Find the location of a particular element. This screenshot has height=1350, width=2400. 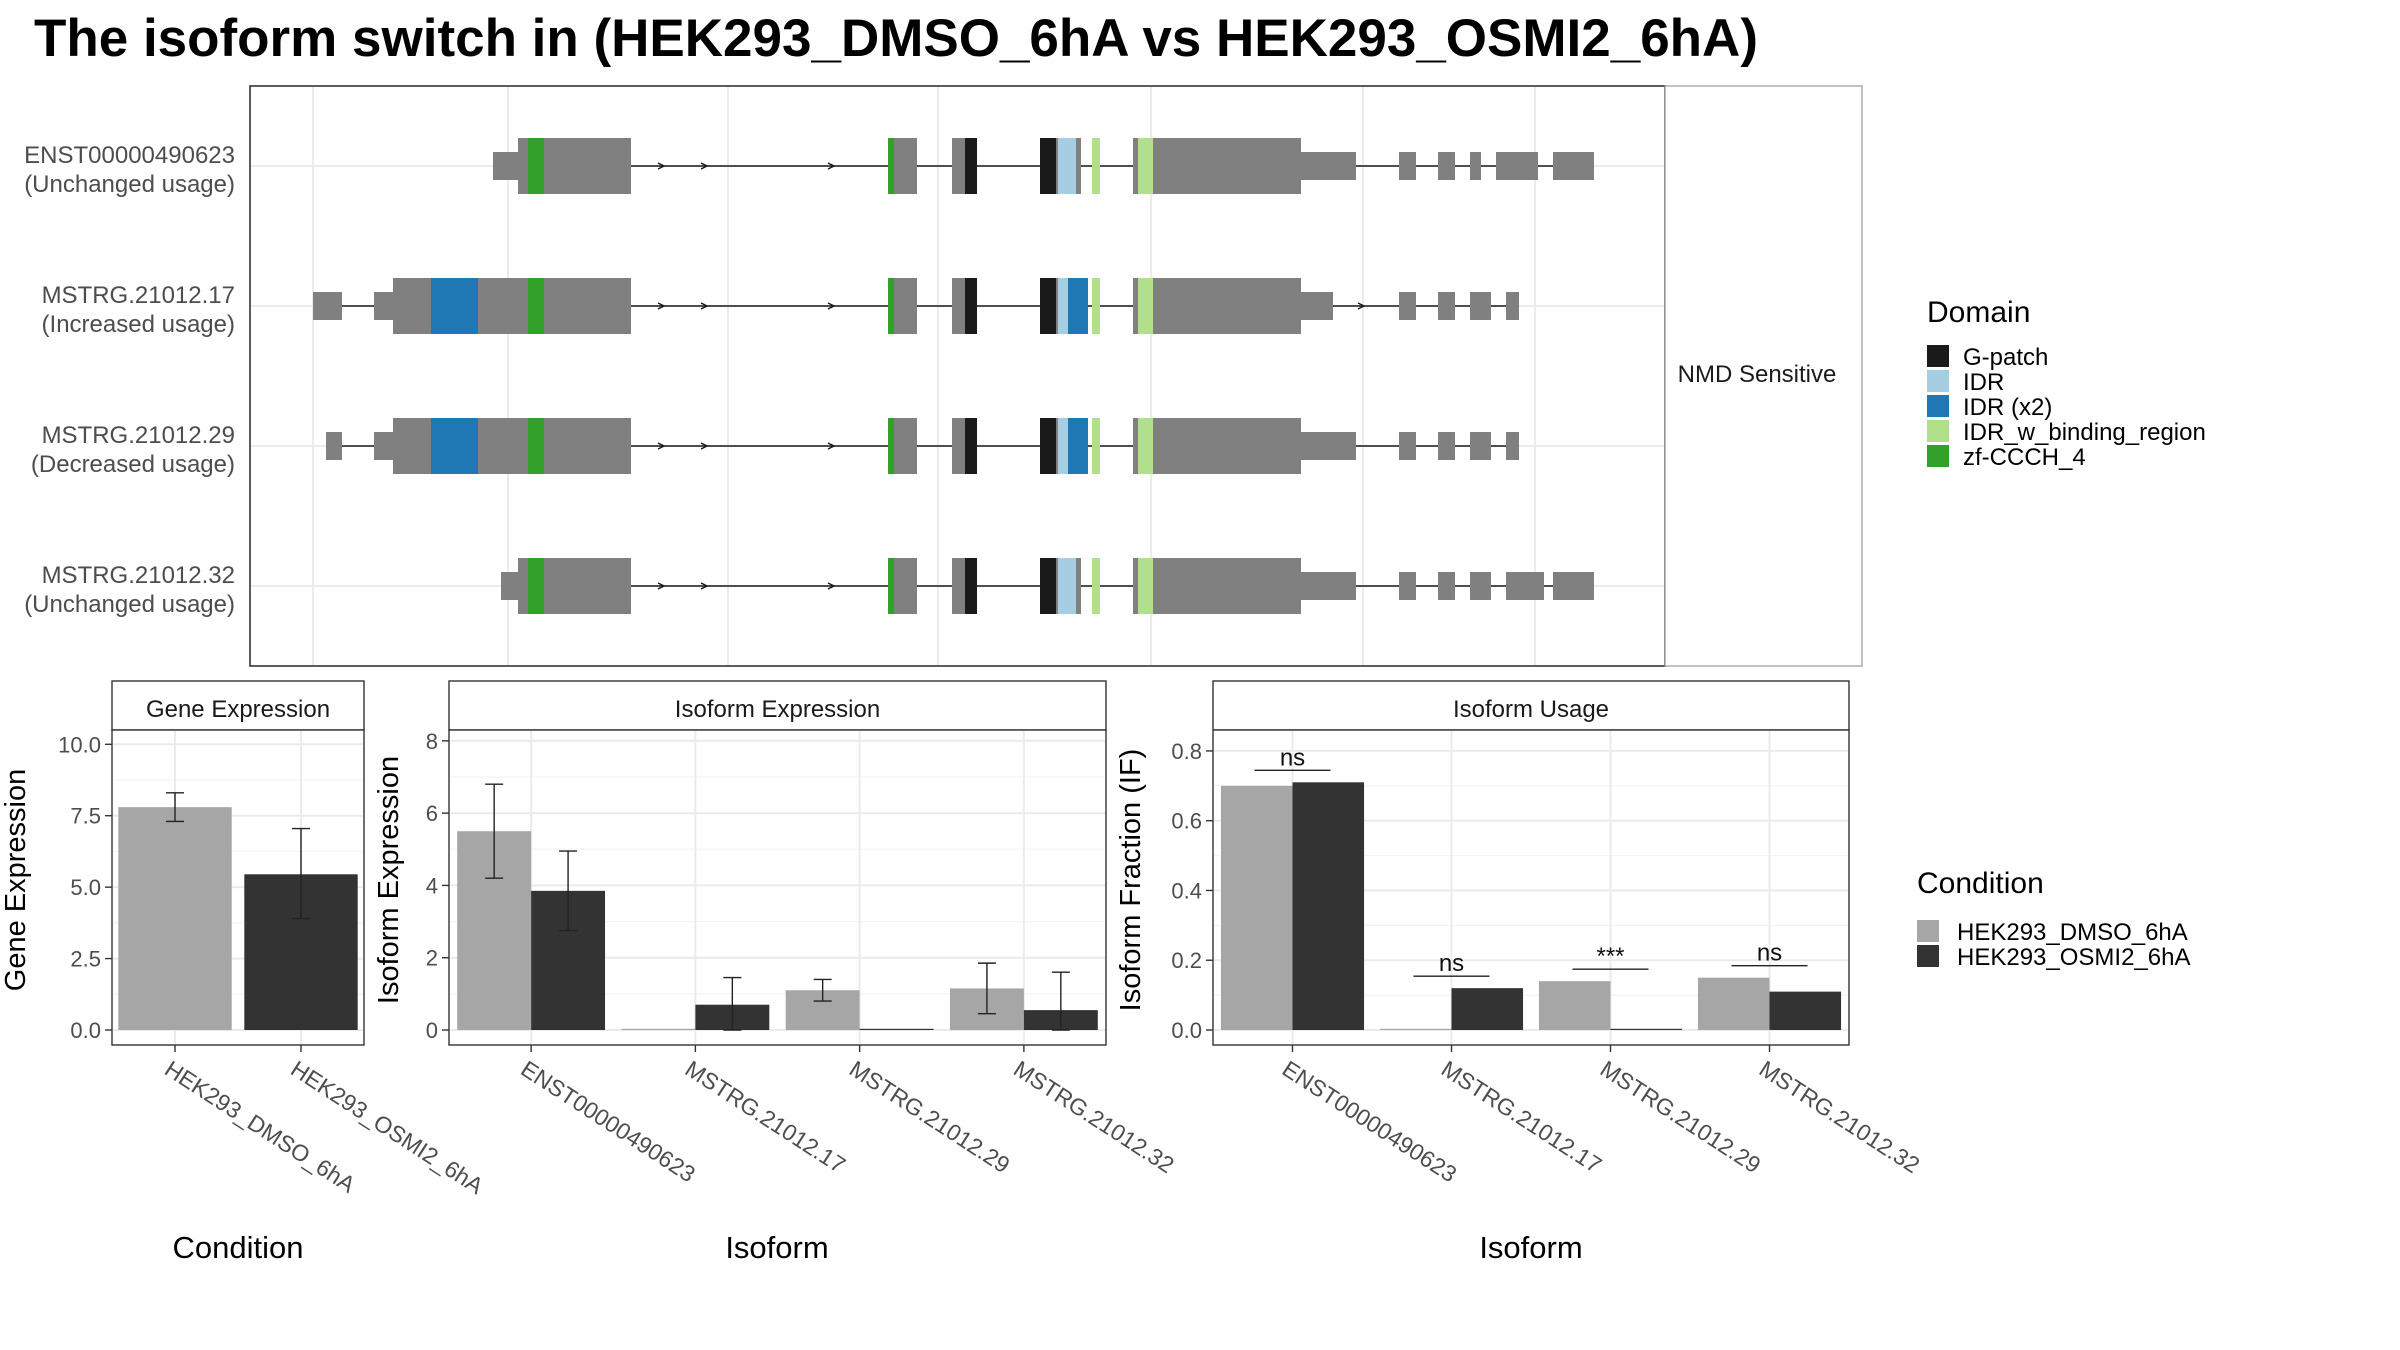

transcript-MSTRG.21012.32 is located at coordinates (1047, 586).